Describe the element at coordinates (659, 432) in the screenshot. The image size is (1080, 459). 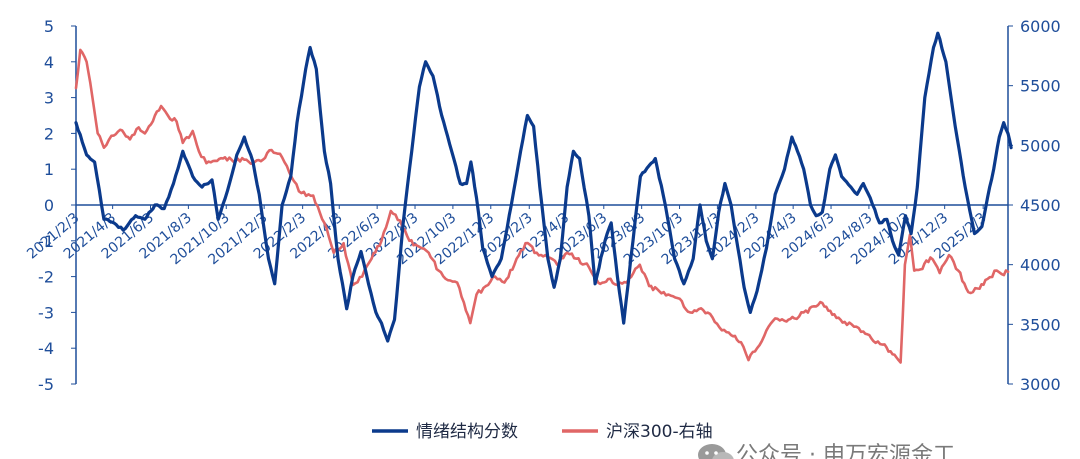
I see `legend-label-hs300: 沪深300-右轴` at that location.